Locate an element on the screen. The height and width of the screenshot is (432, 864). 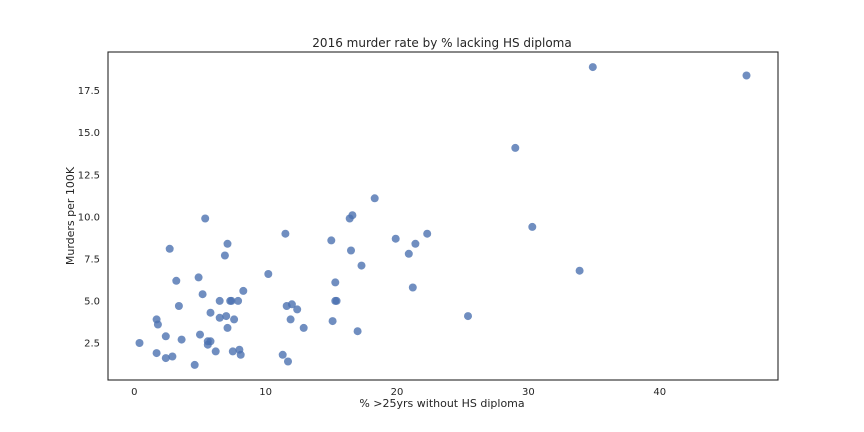
y-tick-label: 12.5 is located at coordinates (89, 175).